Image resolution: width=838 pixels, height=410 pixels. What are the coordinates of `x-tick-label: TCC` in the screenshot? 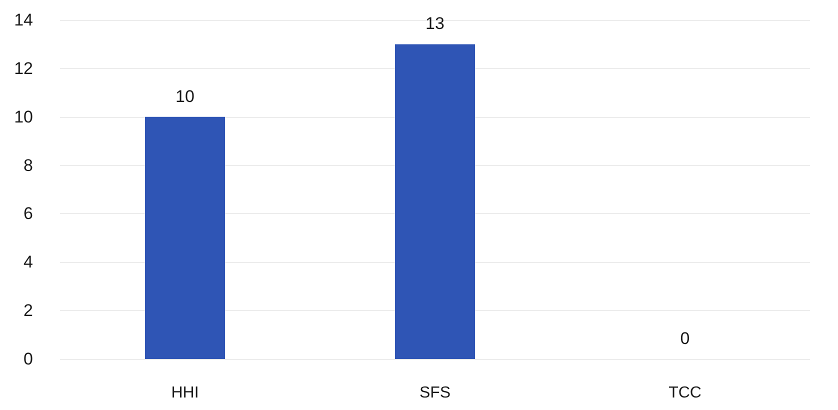 It's located at (685, 393).